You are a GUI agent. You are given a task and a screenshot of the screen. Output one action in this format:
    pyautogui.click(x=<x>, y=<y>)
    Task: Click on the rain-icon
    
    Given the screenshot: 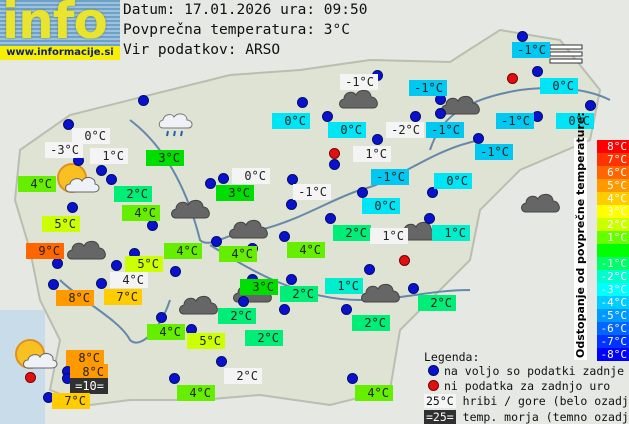 What is the action you would take?
    pyautogui.click(x=176, y=127)
    